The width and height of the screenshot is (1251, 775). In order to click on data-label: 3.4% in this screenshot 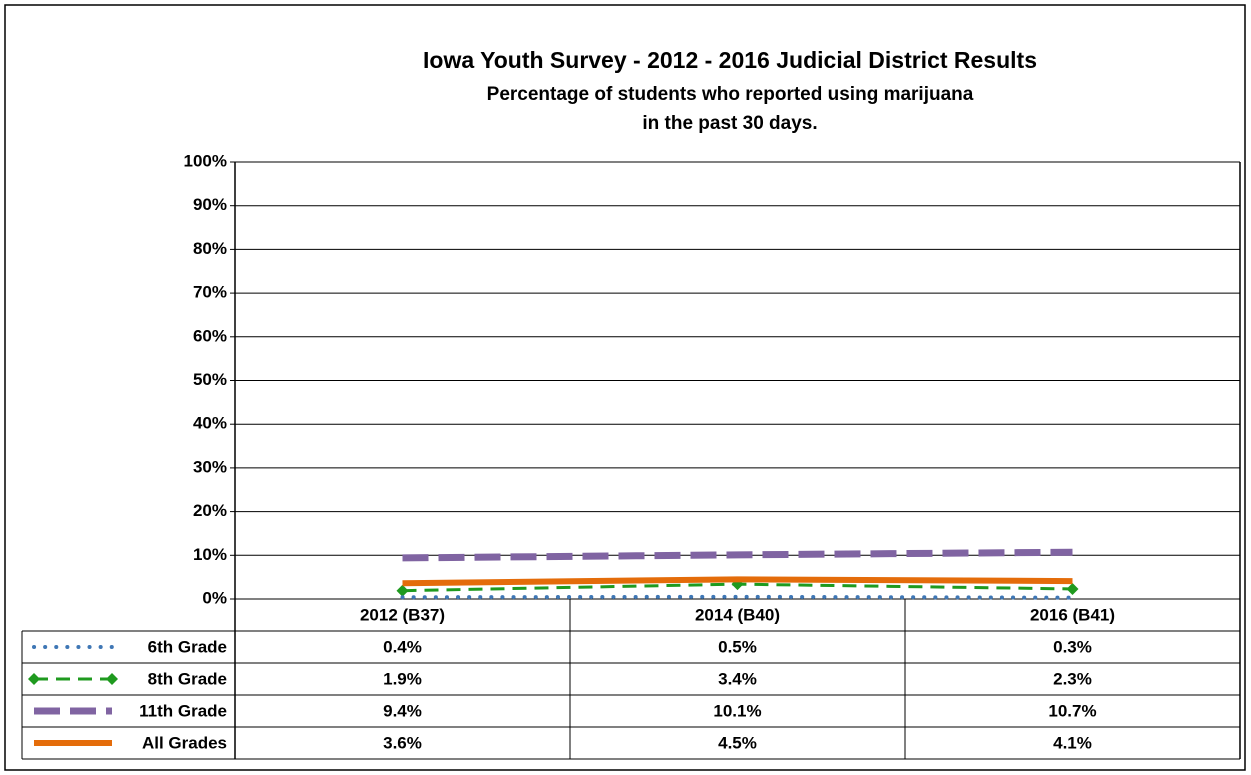, I will do `click(737, 678)`.